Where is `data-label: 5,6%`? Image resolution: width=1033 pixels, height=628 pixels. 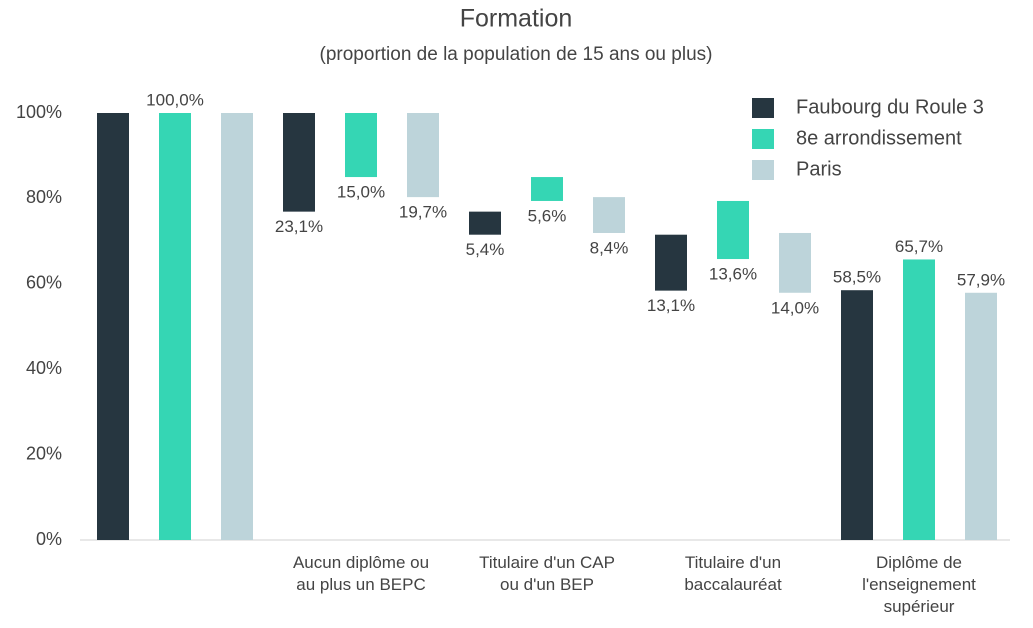
data-label: 5,6% is located at coordinates (547, 215).